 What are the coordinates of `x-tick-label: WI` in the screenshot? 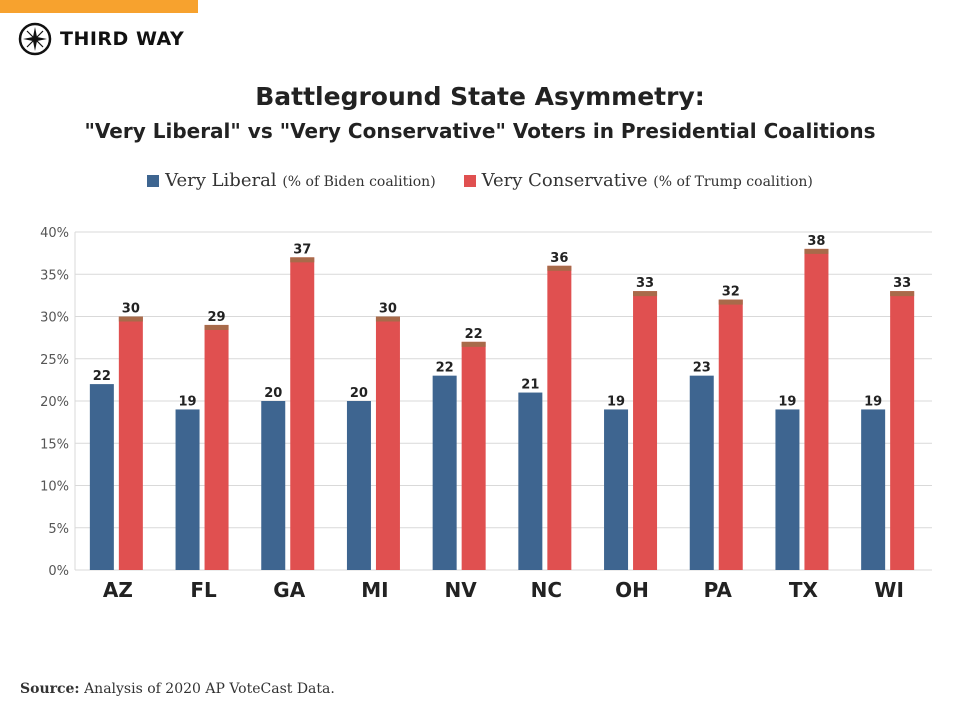 It's located at (889, 590).